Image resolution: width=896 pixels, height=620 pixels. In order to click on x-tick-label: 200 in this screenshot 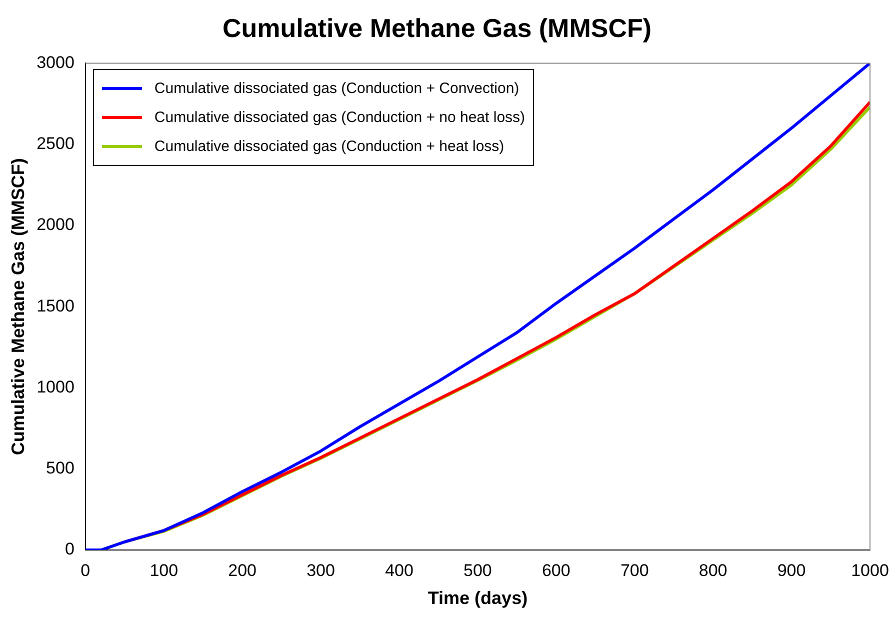, I will do `click(242, 570)`.